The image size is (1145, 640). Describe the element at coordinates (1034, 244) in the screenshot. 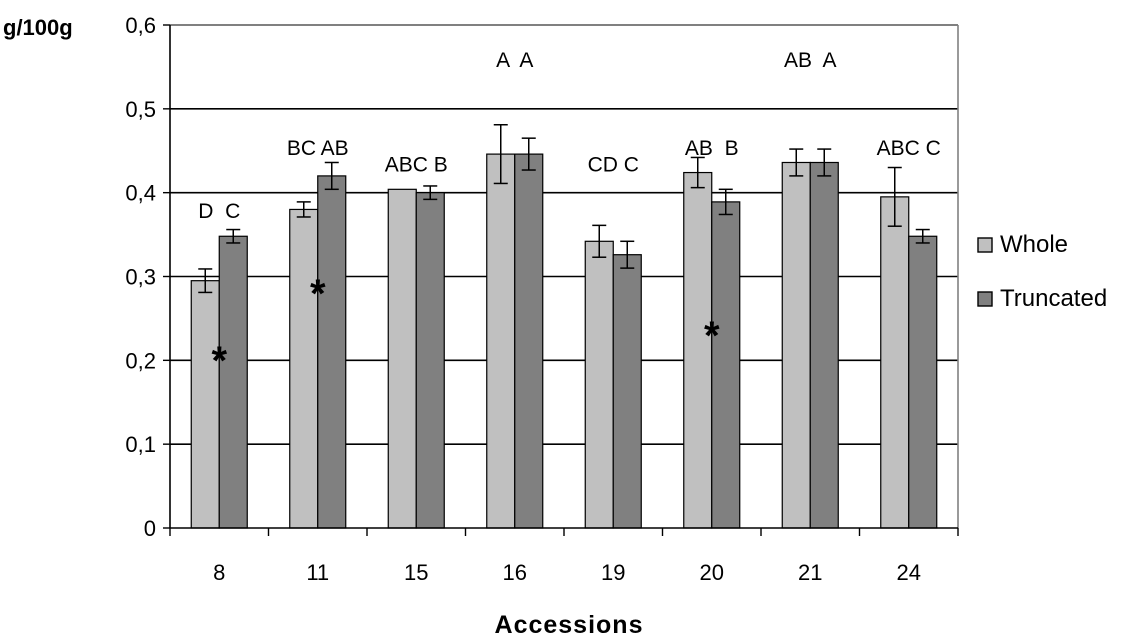

I see `legend-label-whole: Whole` at that location.